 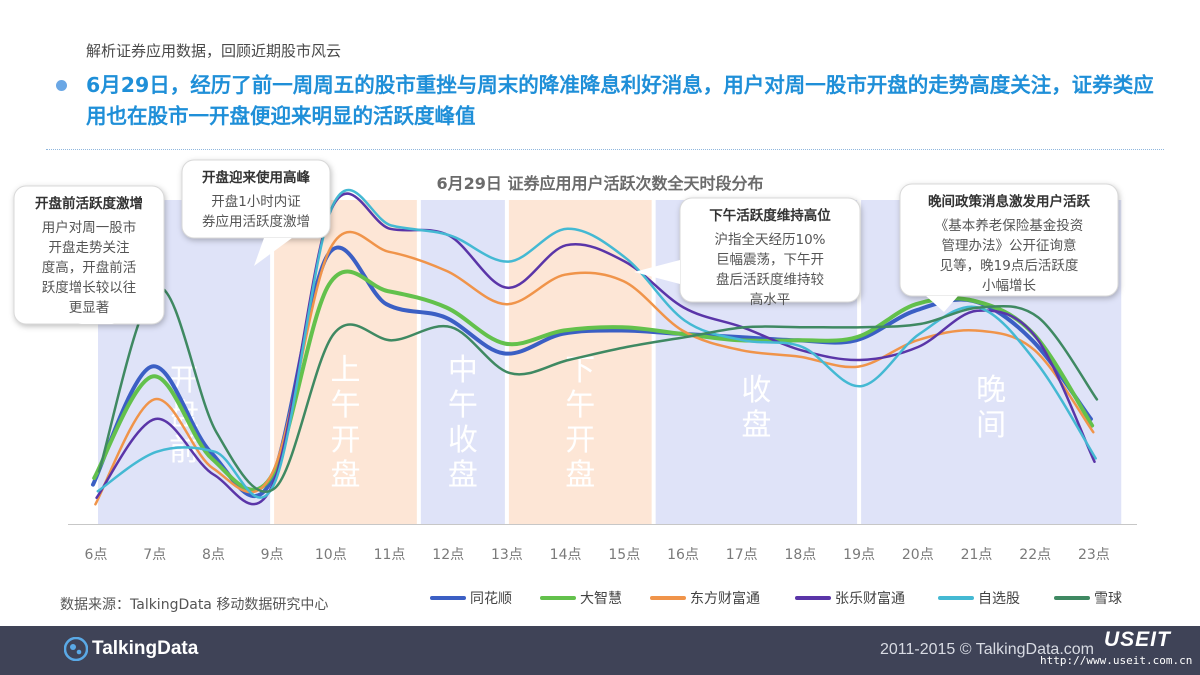 I want to click on footer-bar, so click(x=600, y=650).